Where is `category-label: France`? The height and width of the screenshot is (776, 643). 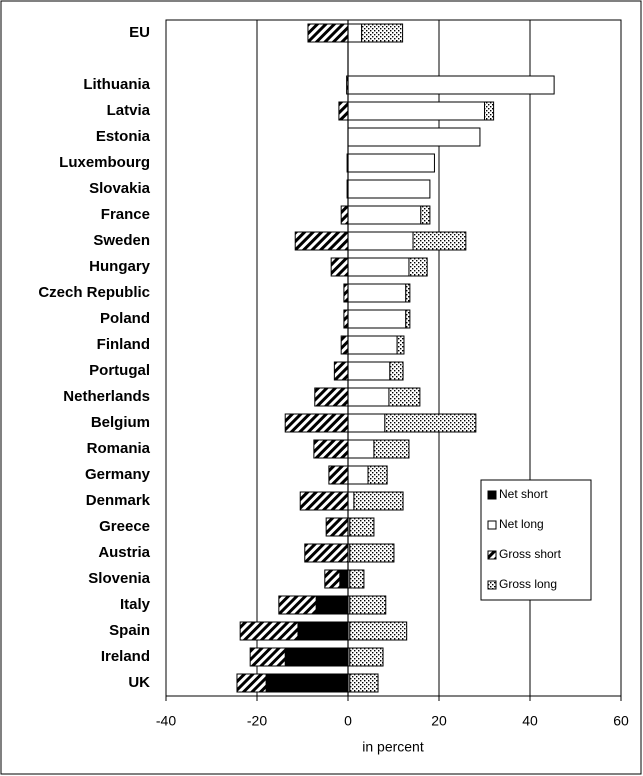 category-label: France is located at coordinates (125, 214).